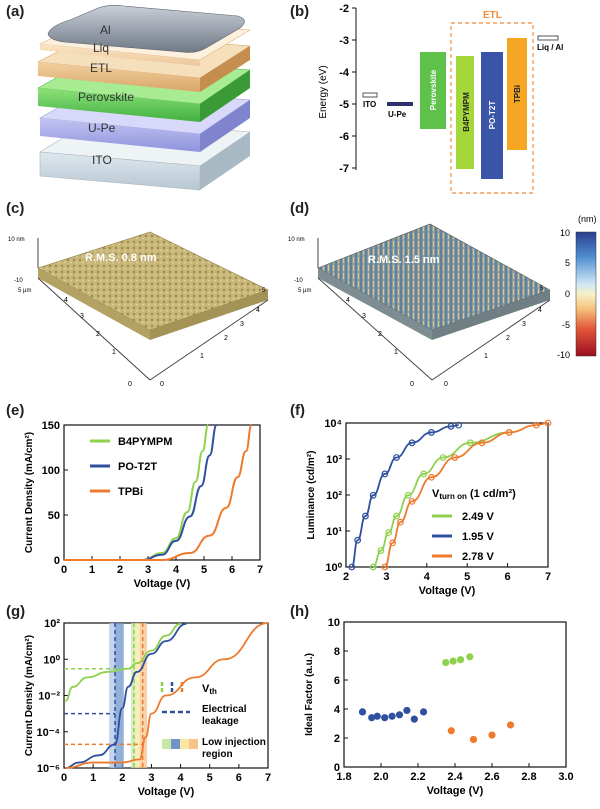  Describe the element at coordinates (542, 289) in the screenshot. I see `afm-d-y-tick-5: 5` at that location.